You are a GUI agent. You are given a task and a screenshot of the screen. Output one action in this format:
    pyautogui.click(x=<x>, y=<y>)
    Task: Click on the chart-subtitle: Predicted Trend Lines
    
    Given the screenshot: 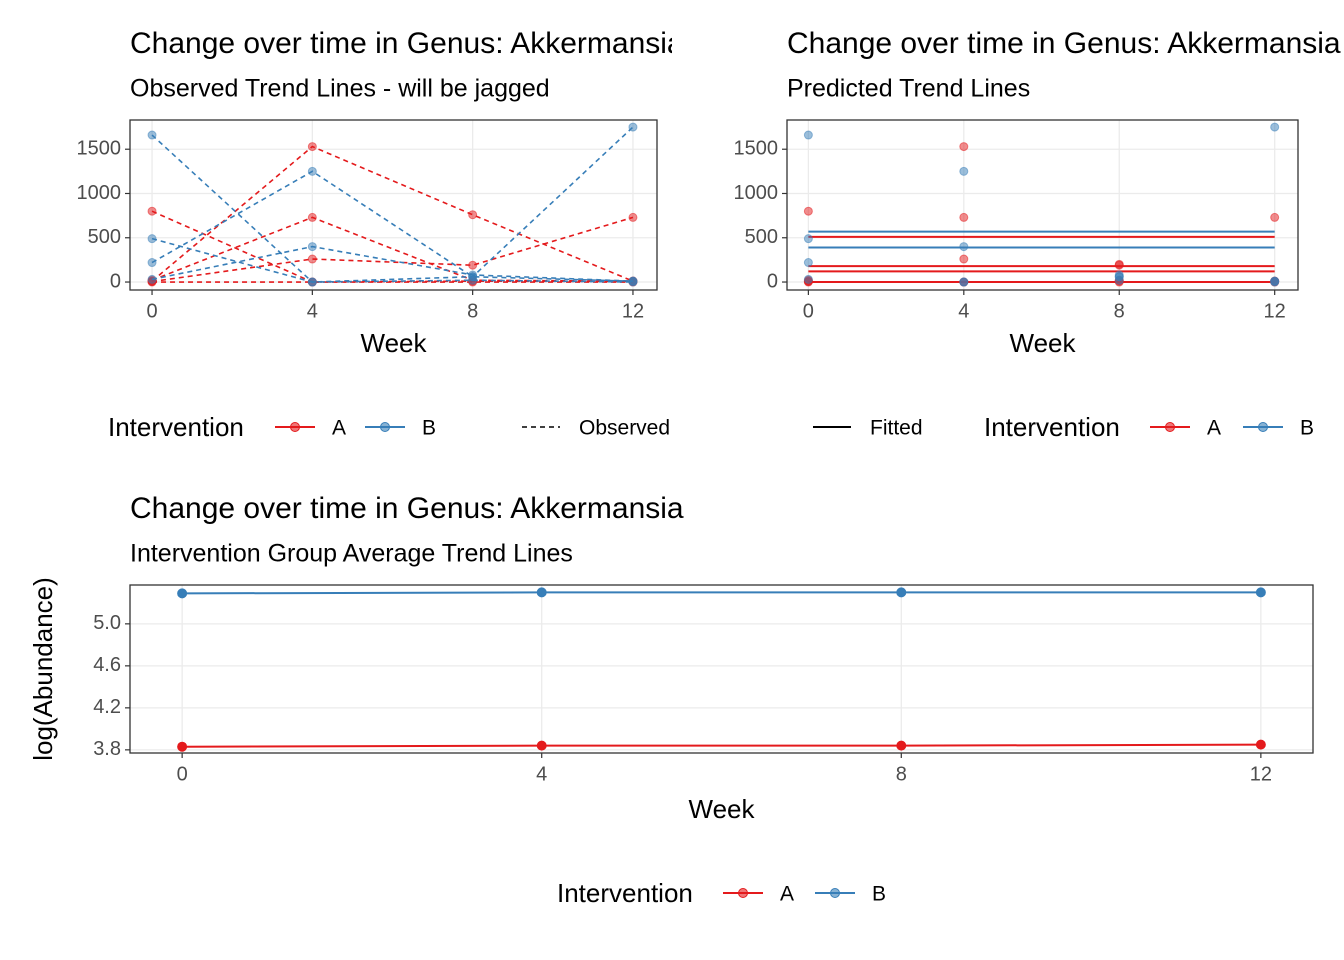 What is the action you would take?
    pyautogui.click(x=908, y=89)
    